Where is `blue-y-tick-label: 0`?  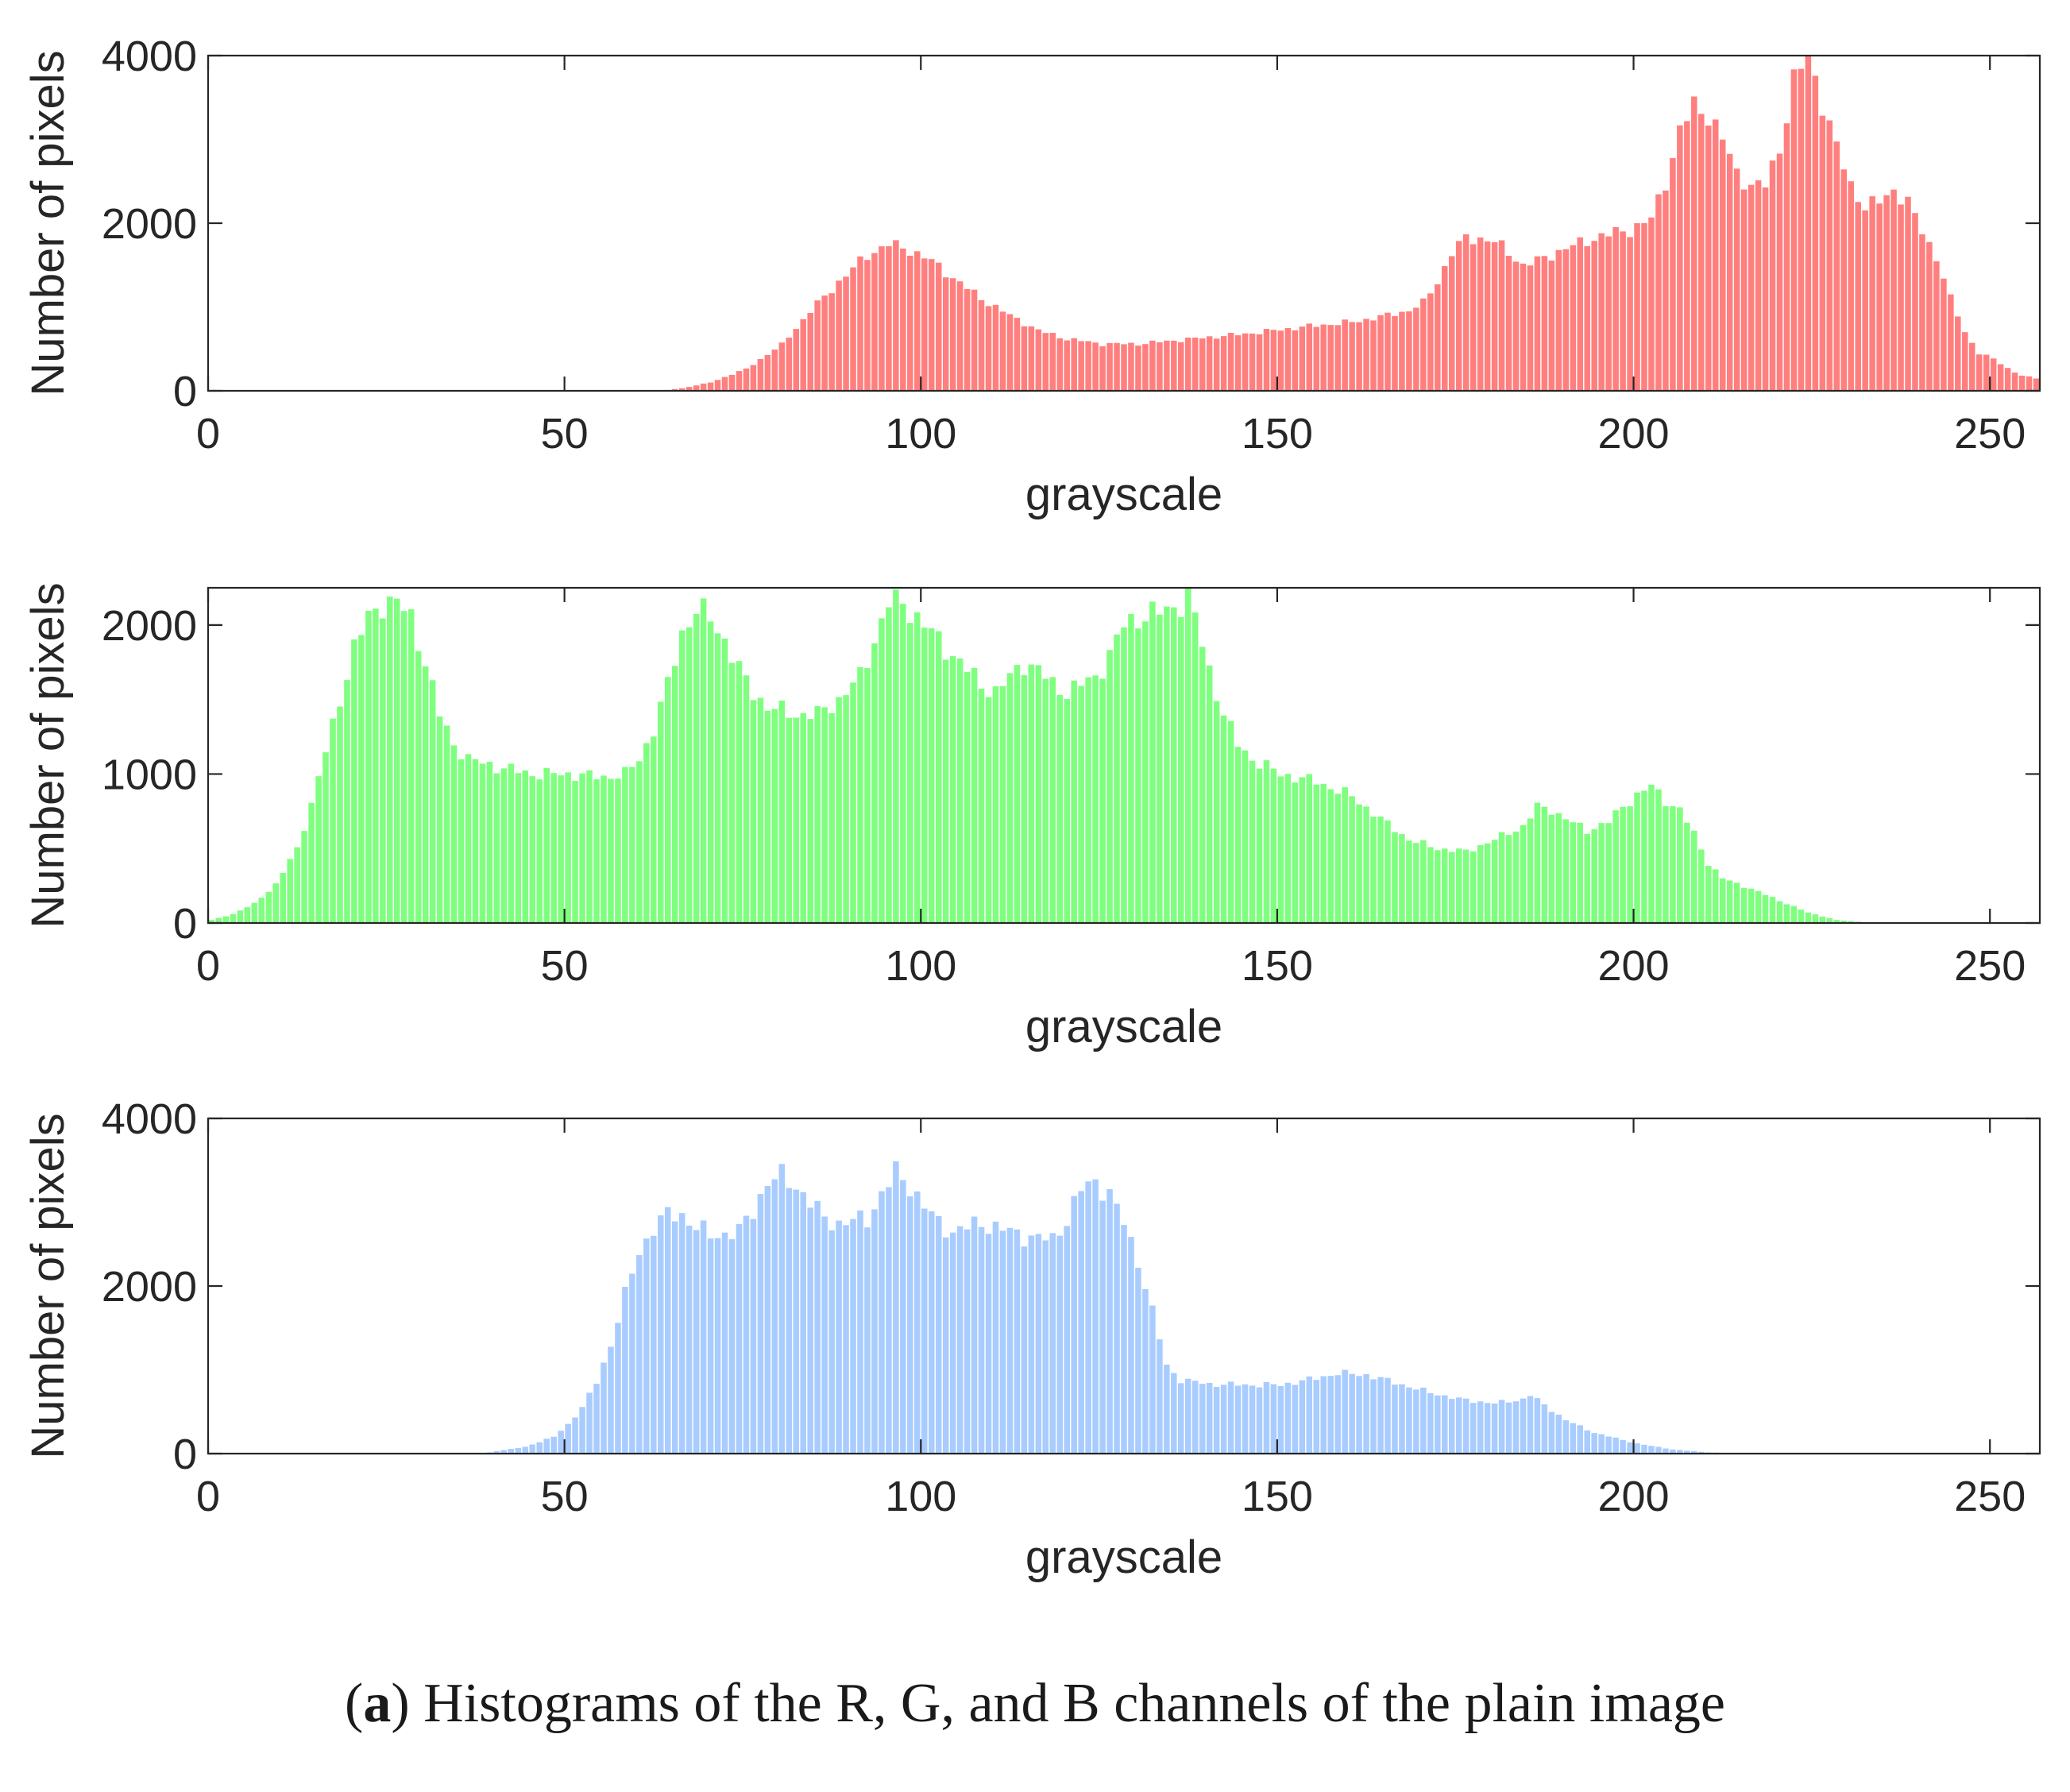 blue-y-tick-label: 0 is located at coordinates (185, 1454).